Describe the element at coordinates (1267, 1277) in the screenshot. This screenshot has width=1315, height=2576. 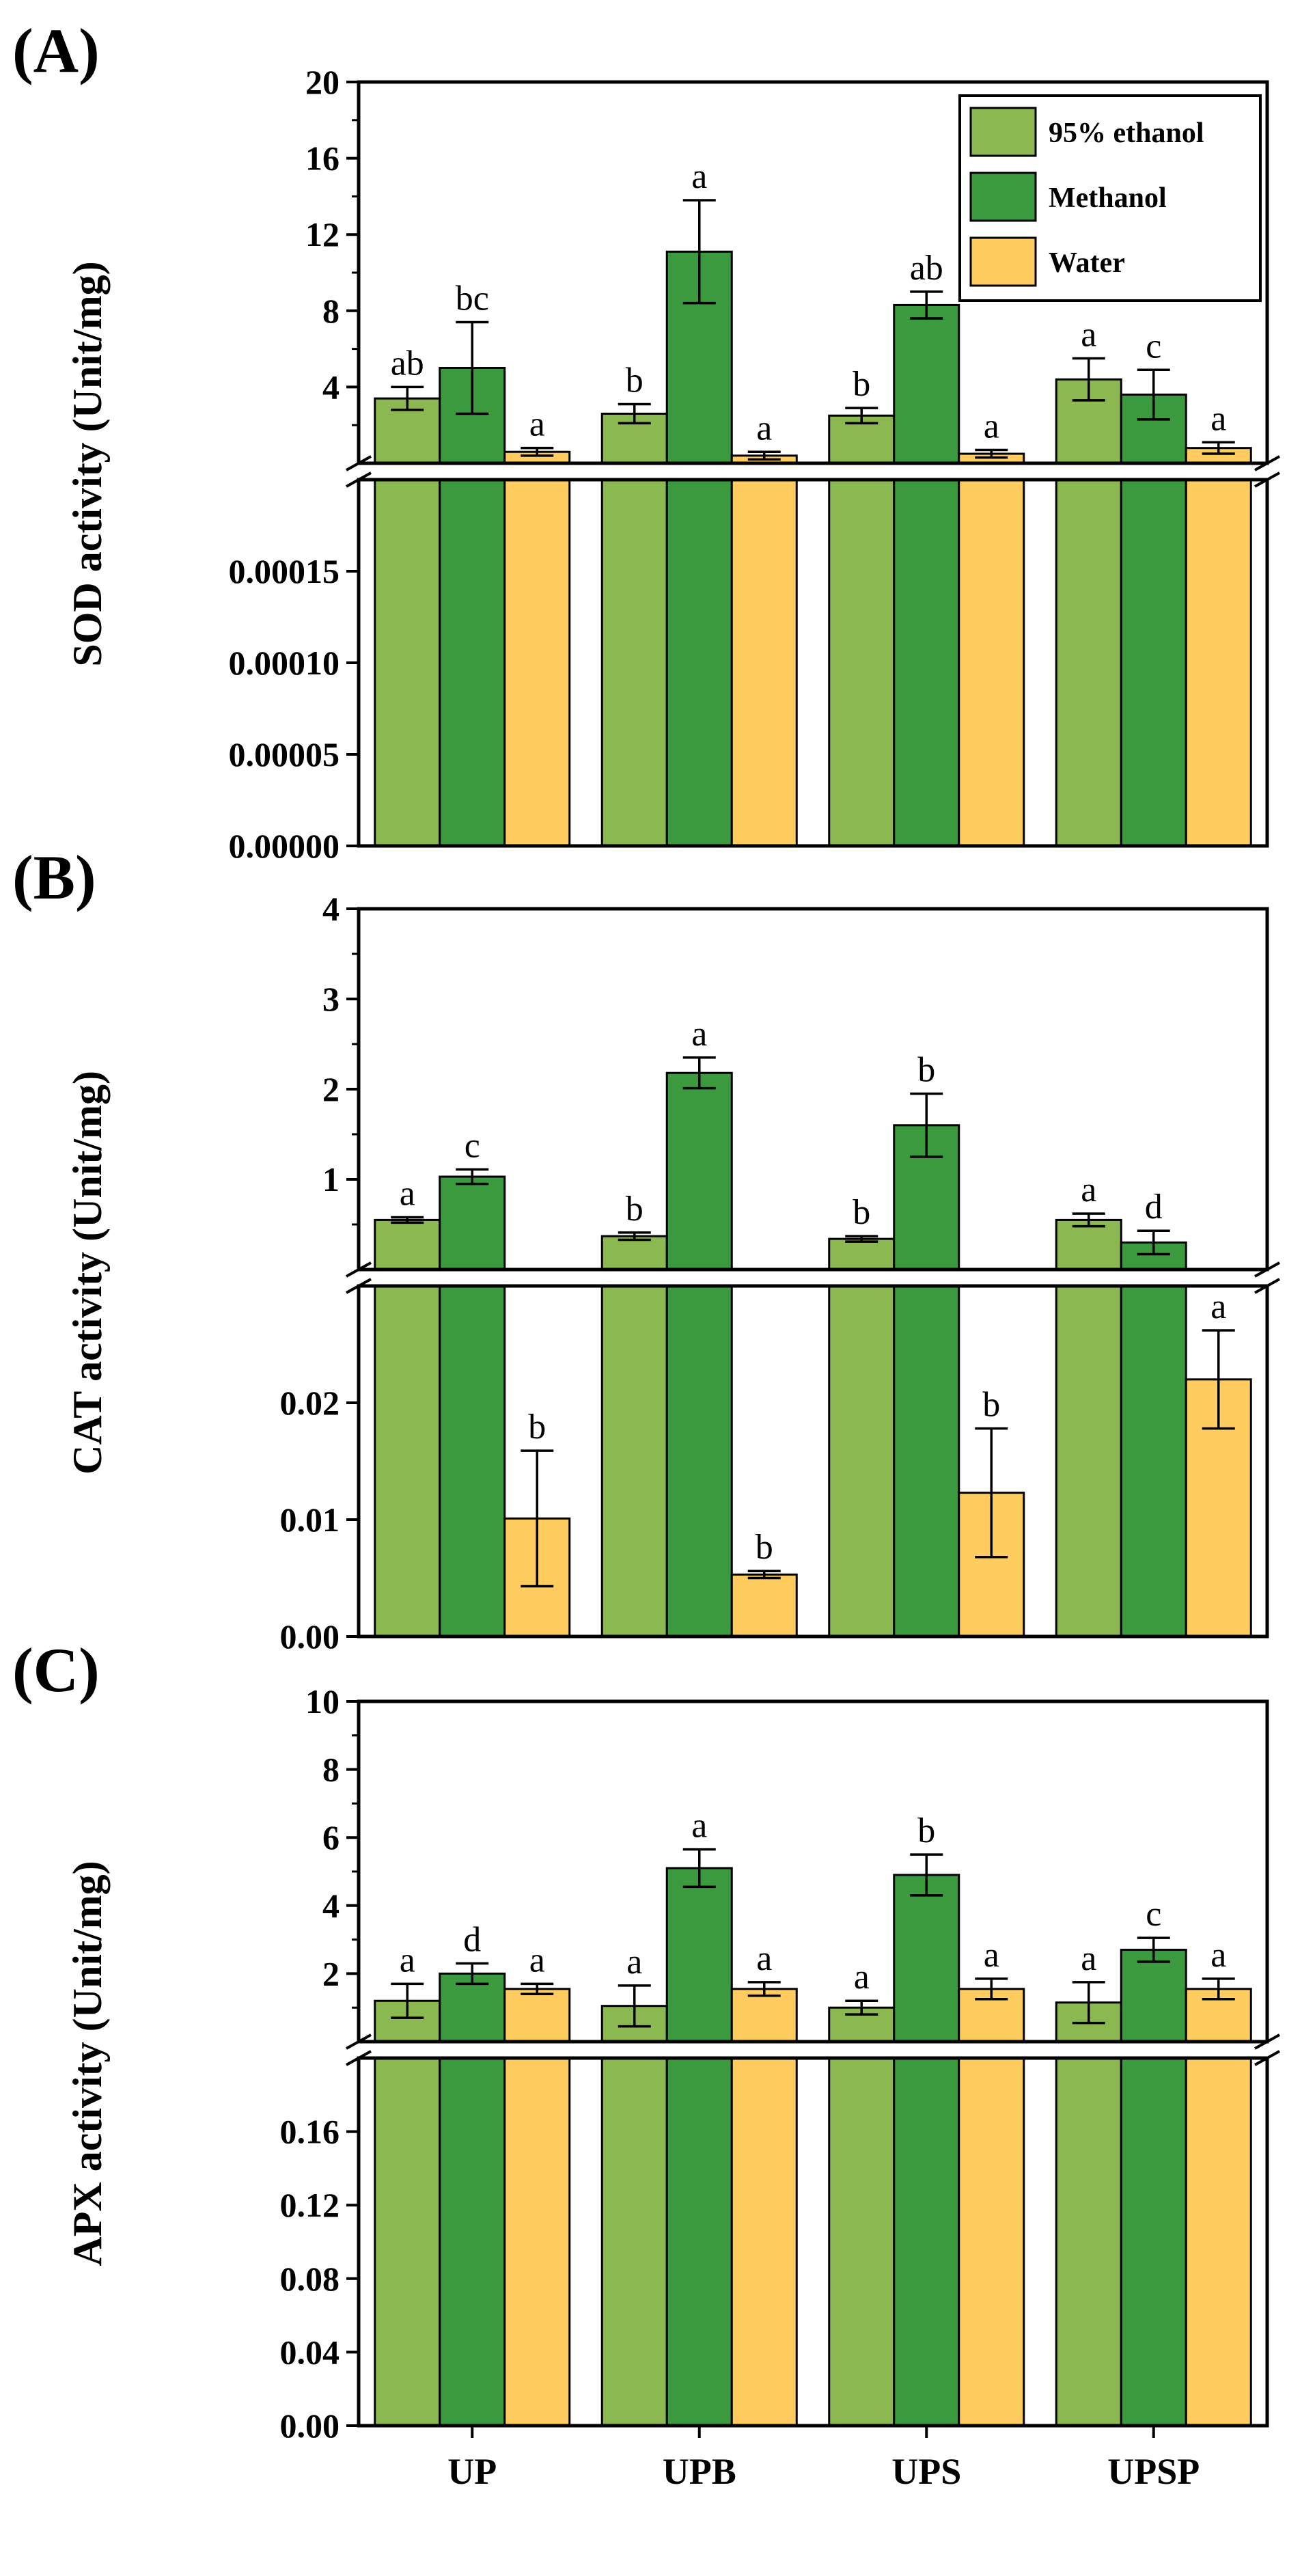
I see `axis-break-right` at that location.